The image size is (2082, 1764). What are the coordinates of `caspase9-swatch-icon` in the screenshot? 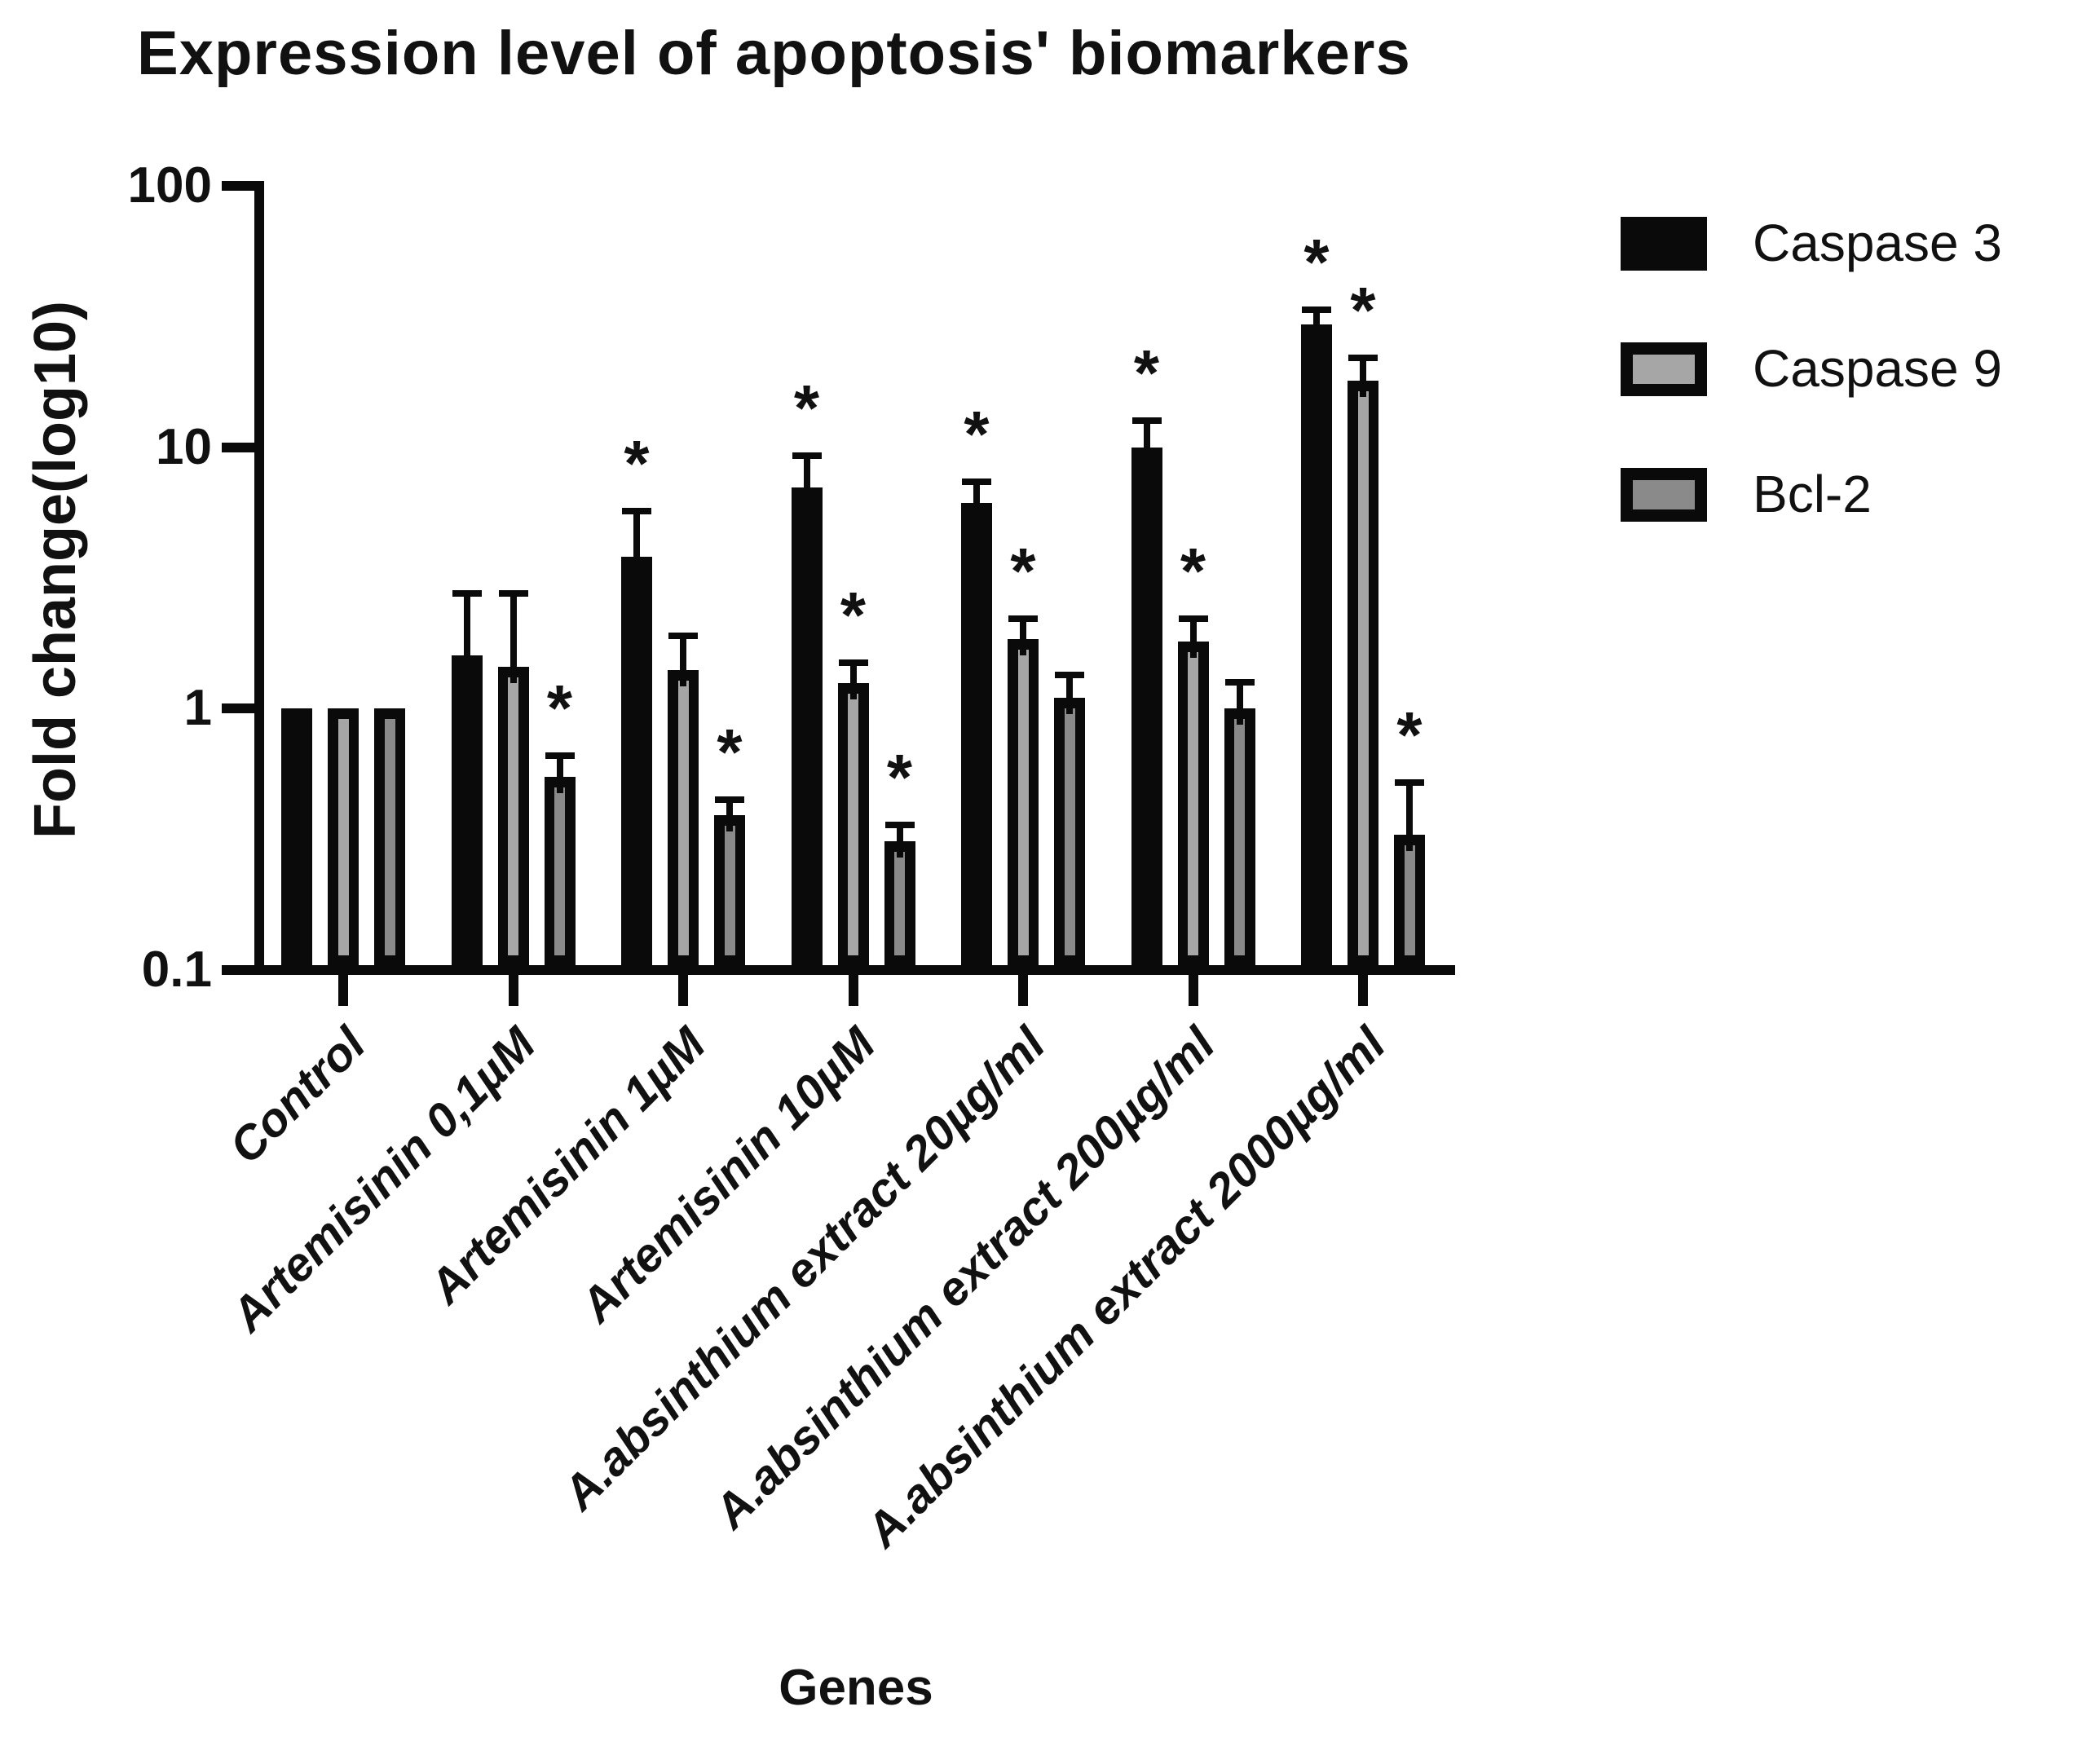 It's located at (1664, 369).